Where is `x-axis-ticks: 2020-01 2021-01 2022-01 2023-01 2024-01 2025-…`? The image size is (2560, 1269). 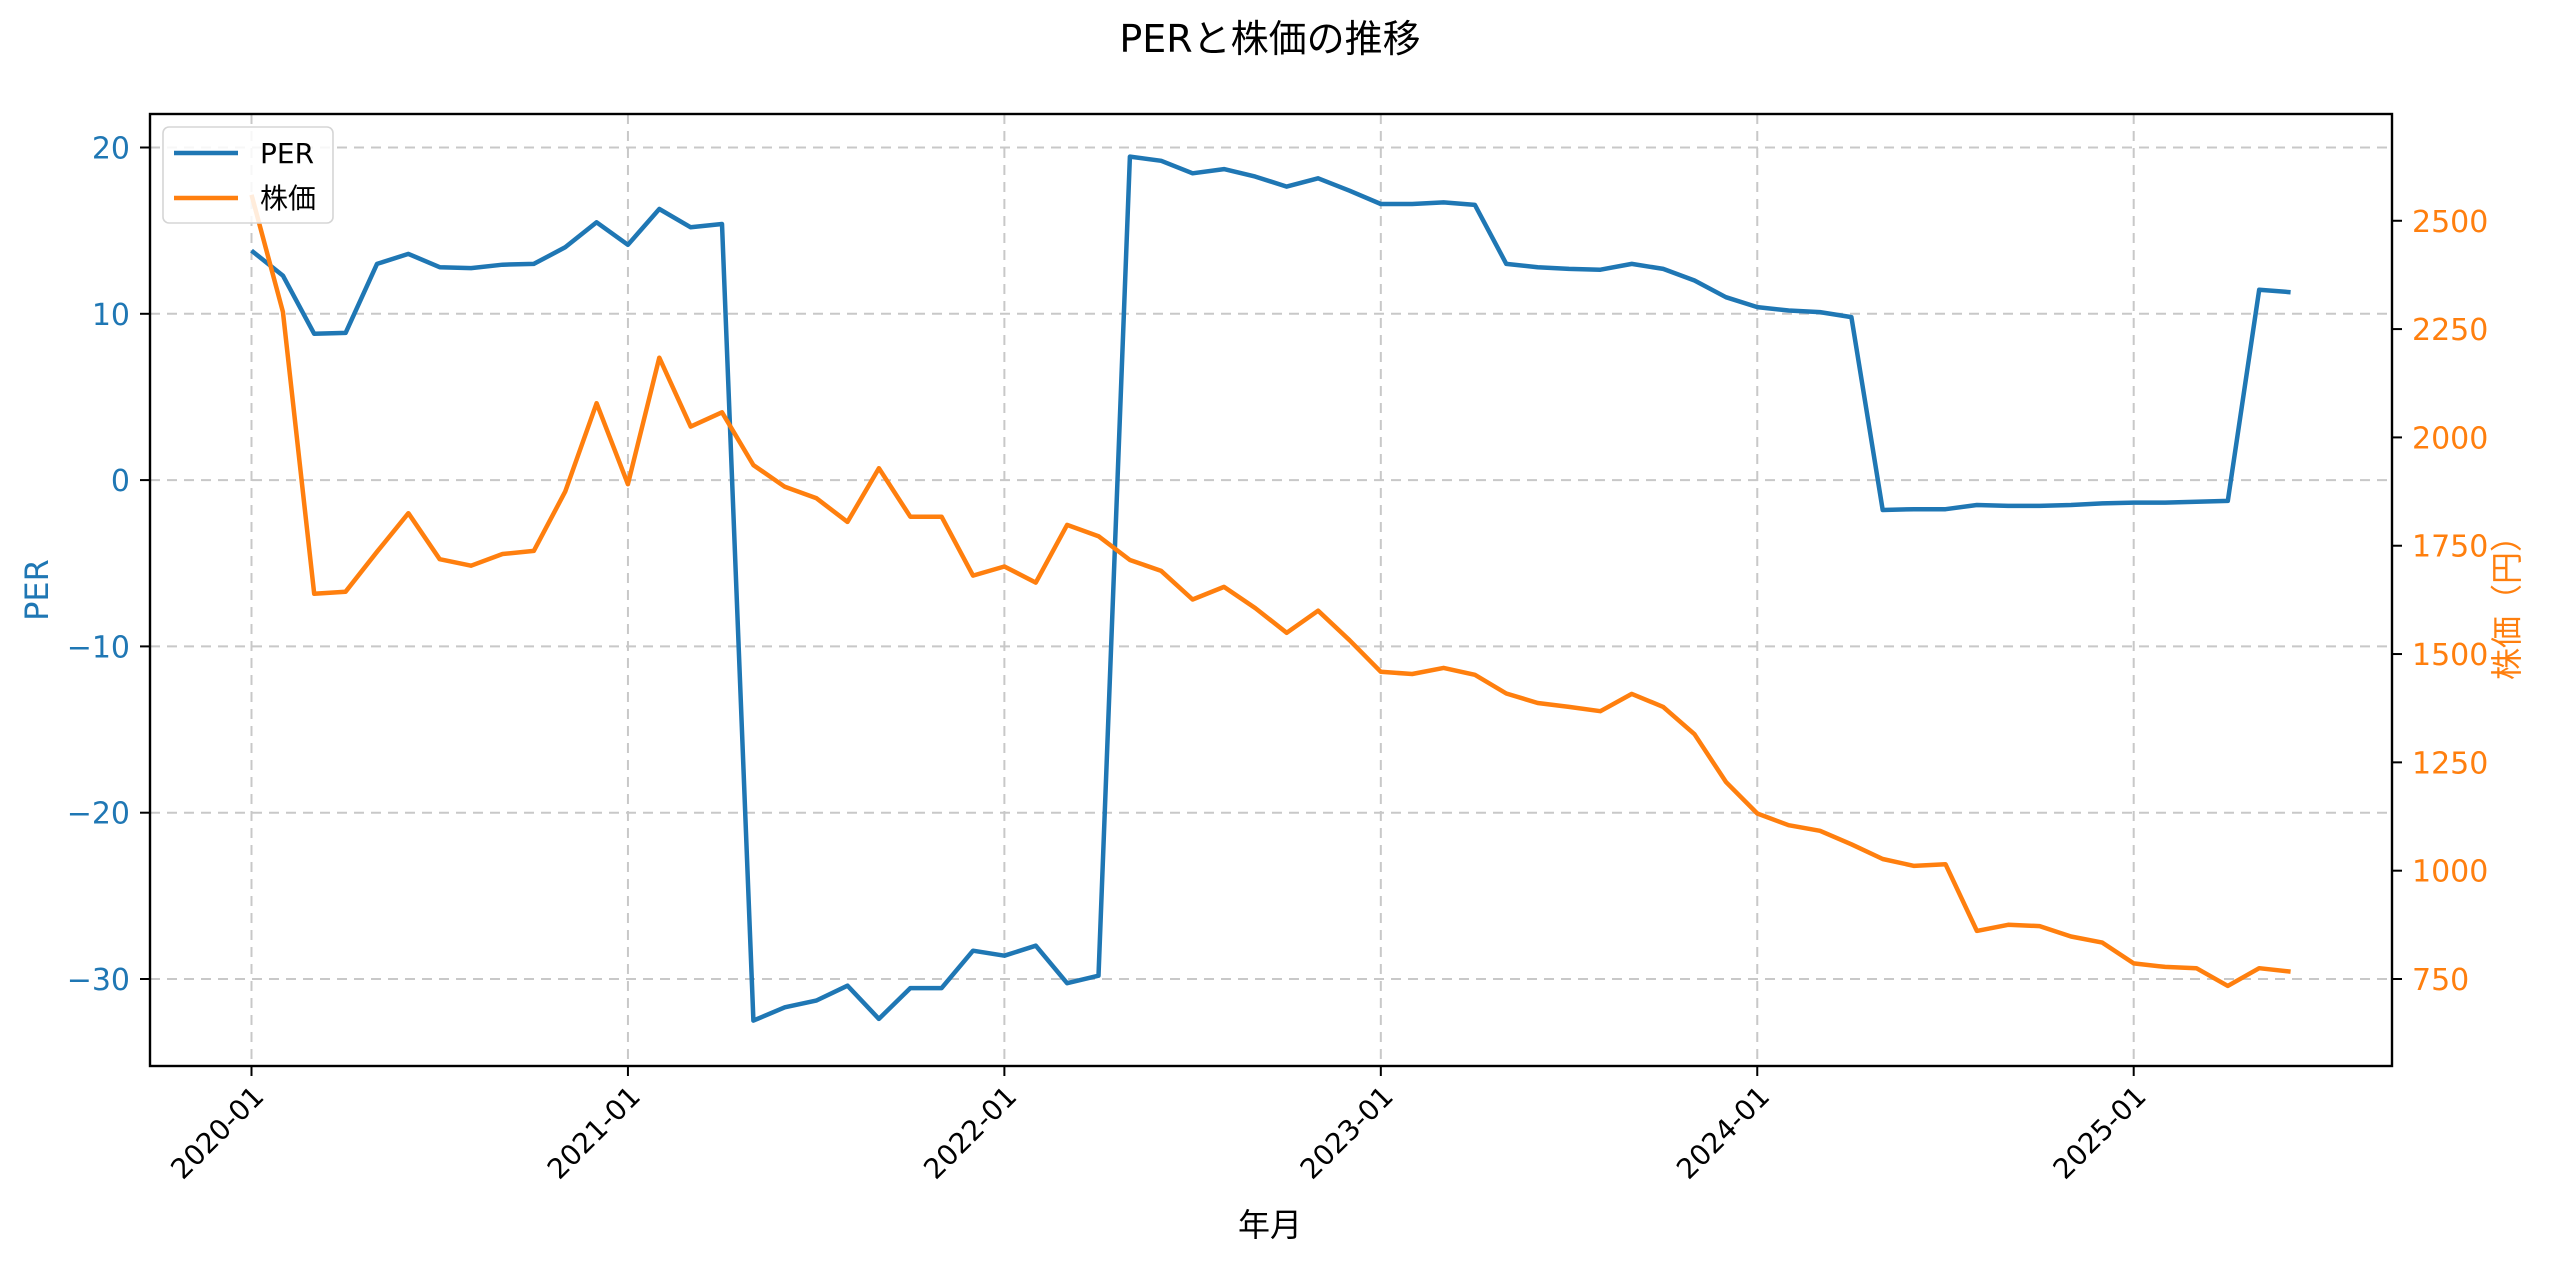
x-axis-ticks: 2020-01 2021-01 2022-01 2023-01 2024-01 2025-… is located at coordinates (1158, 1126).